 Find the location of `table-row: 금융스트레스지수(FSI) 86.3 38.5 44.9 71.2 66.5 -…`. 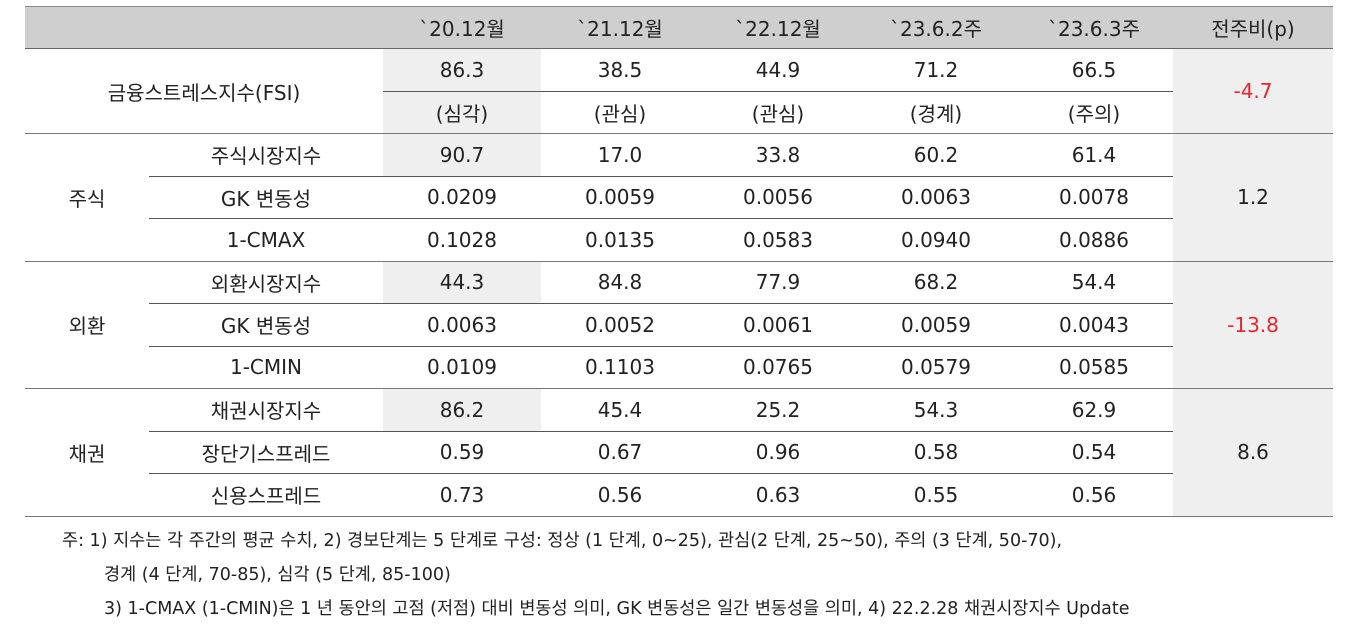

table-row: 금융스트레스지수(FSI) 86.3 38.5 44.9 71.2 66.5 -… is located at coordinates (679, 91).